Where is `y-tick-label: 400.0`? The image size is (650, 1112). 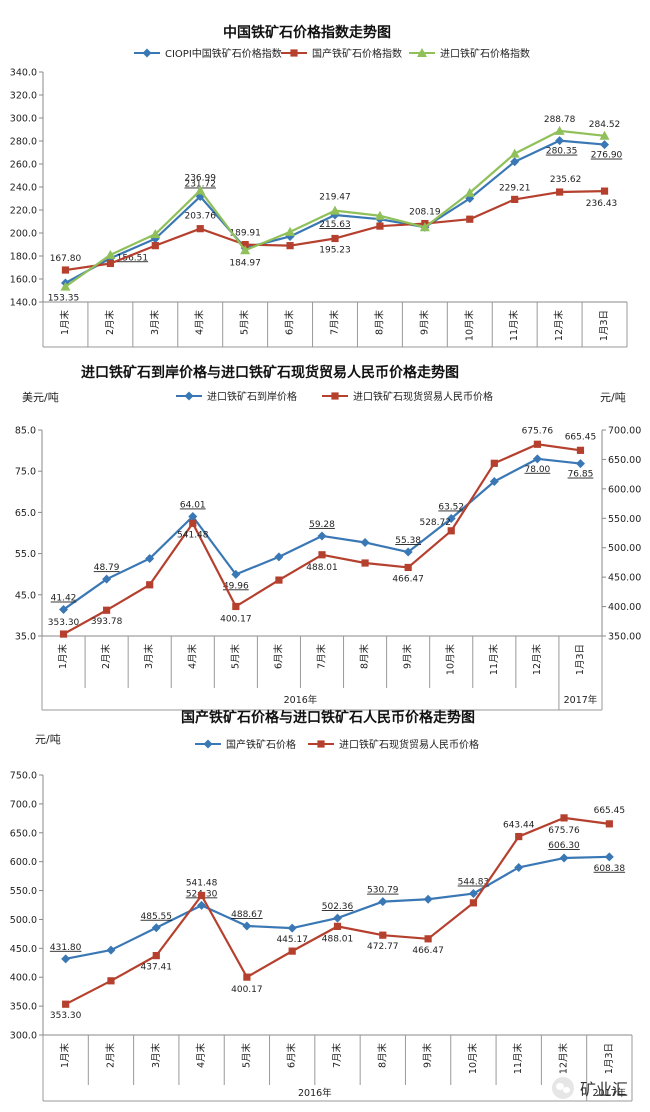 y-tick-label: 400.0 is located at coordinates (23, 978).